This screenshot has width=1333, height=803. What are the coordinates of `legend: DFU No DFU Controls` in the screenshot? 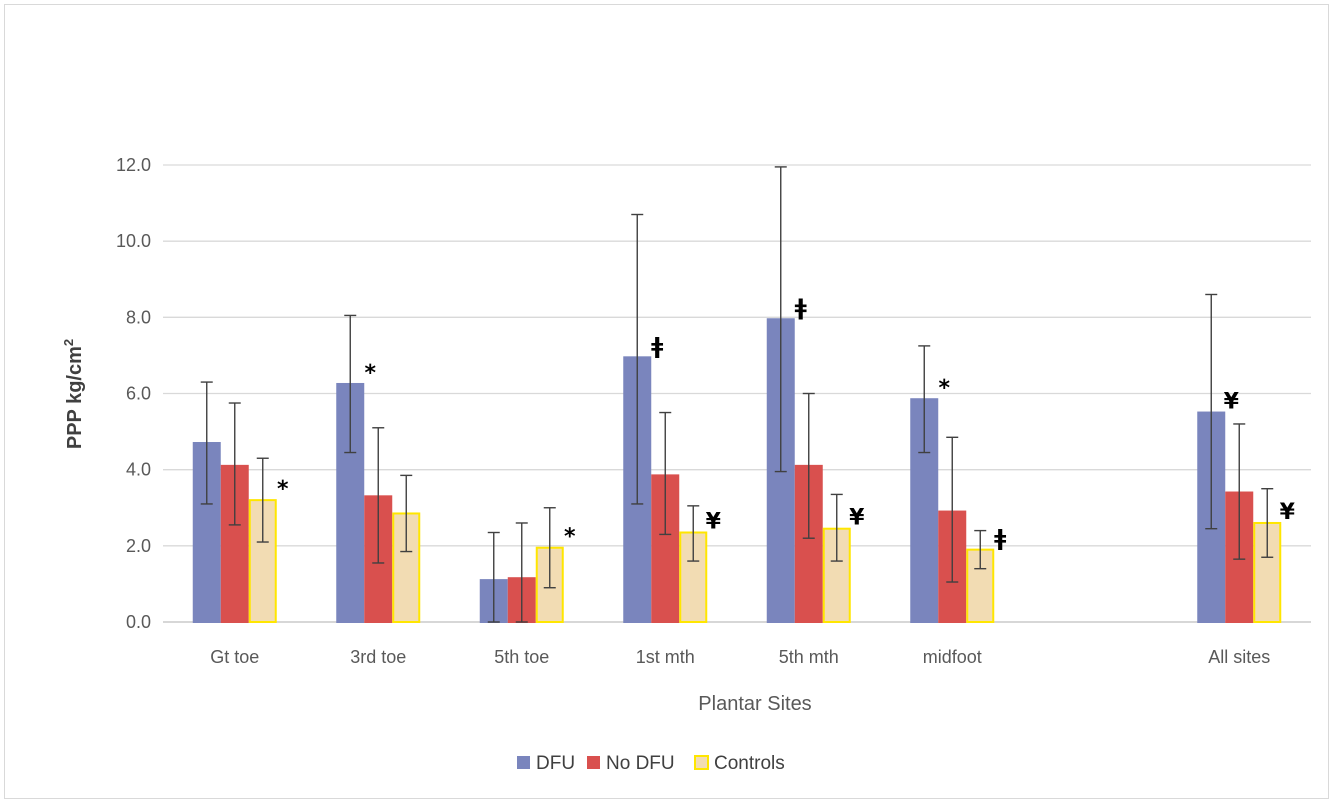 It's located at (651, 763).